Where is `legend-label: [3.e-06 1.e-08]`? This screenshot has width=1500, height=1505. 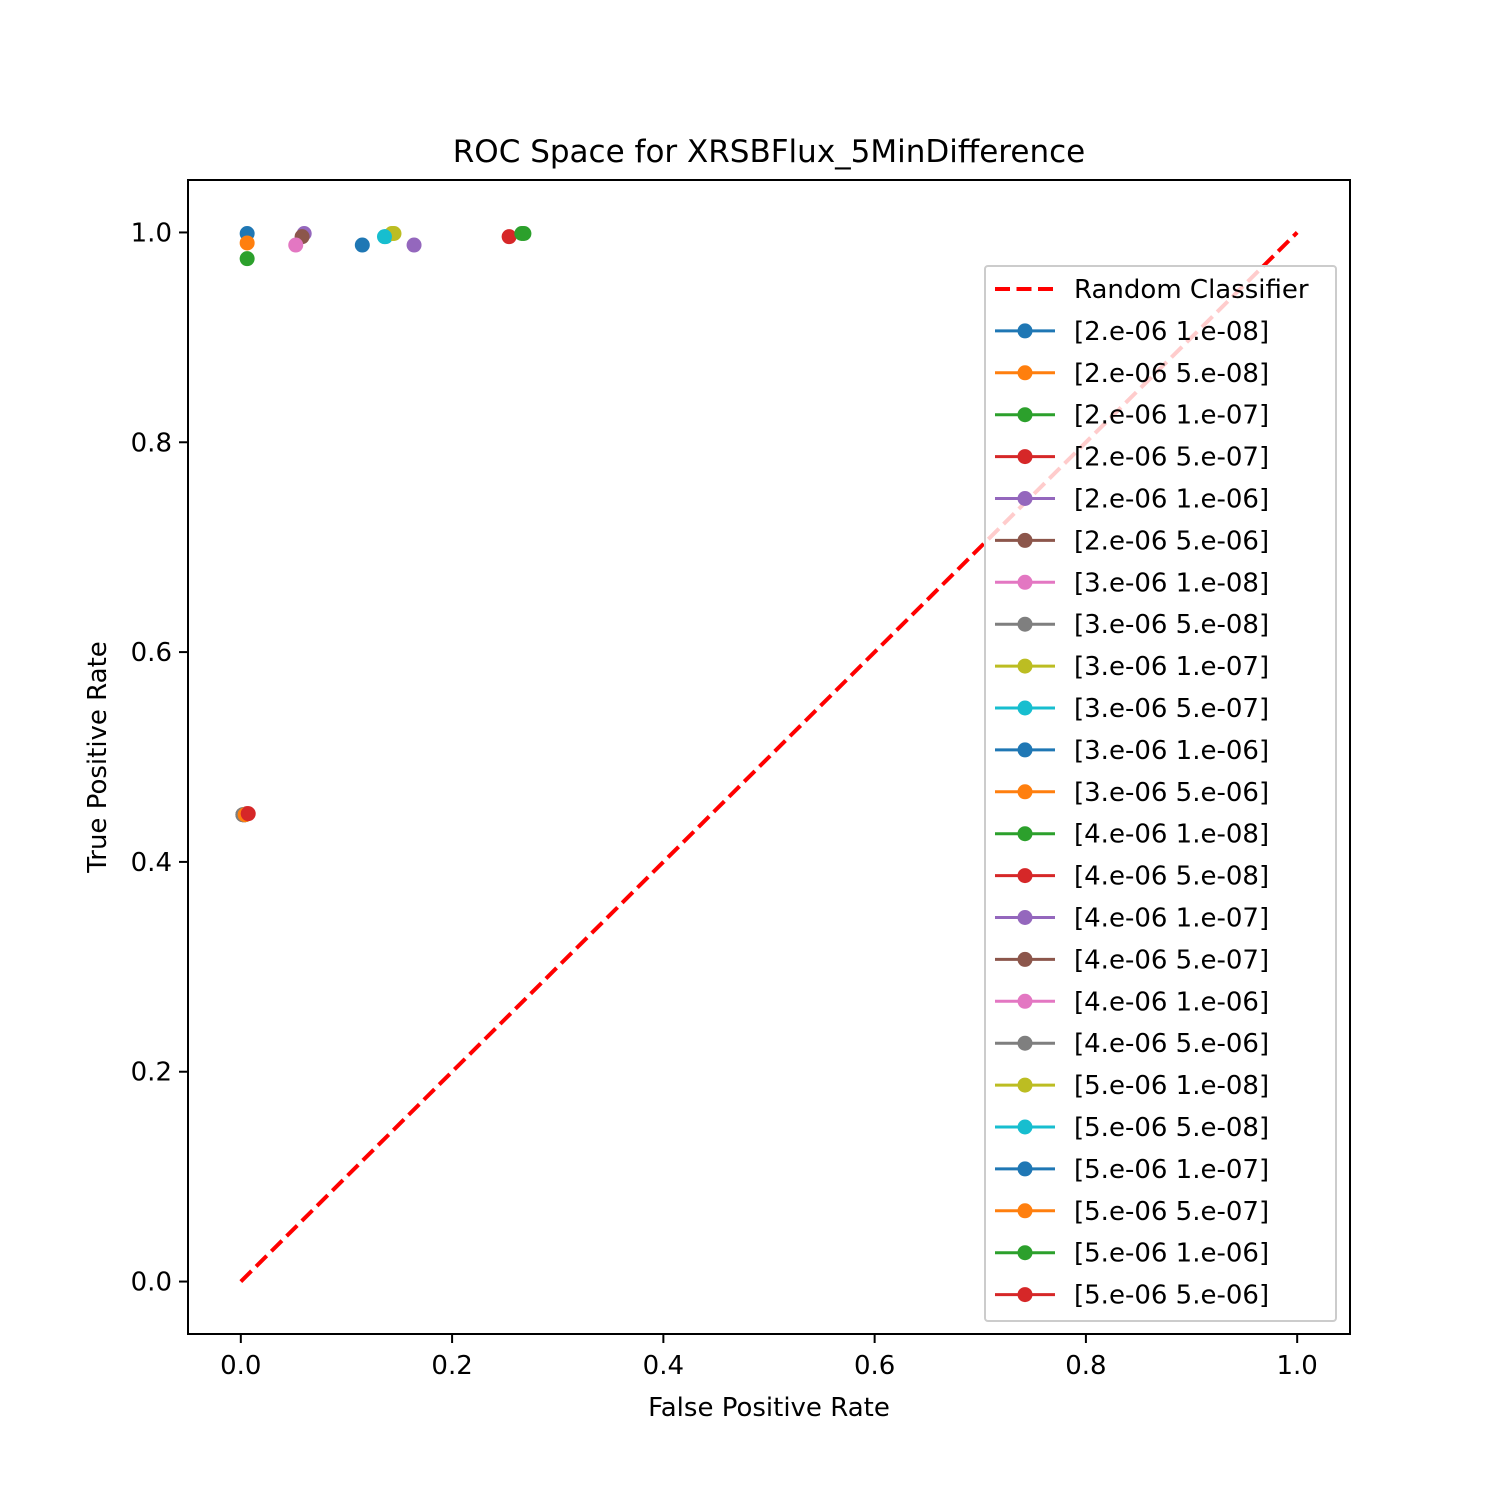 legend-label: [3.e-06 1.e-08] is located at coordinates (1171, 583).